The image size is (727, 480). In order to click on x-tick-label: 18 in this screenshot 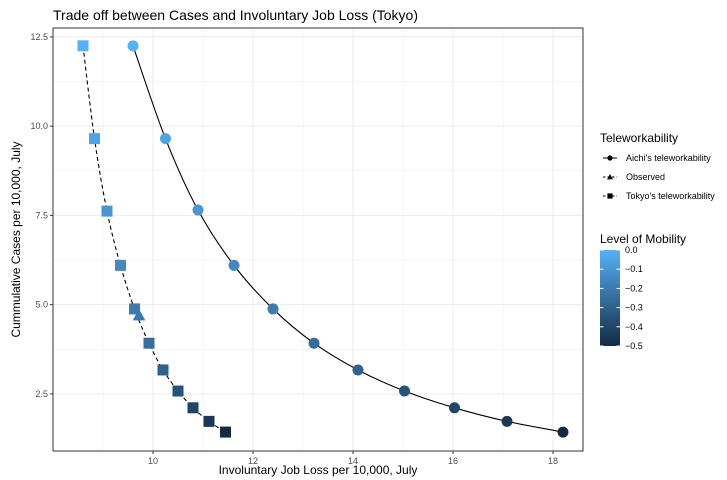, I will do `click(553, 461)`.